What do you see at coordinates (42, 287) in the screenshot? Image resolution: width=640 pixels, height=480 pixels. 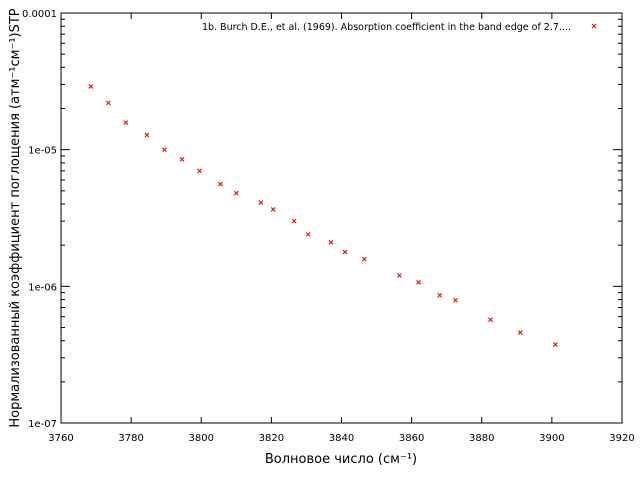 I see `y-tick-label: 1e-06` at bounding box center [42, 287].